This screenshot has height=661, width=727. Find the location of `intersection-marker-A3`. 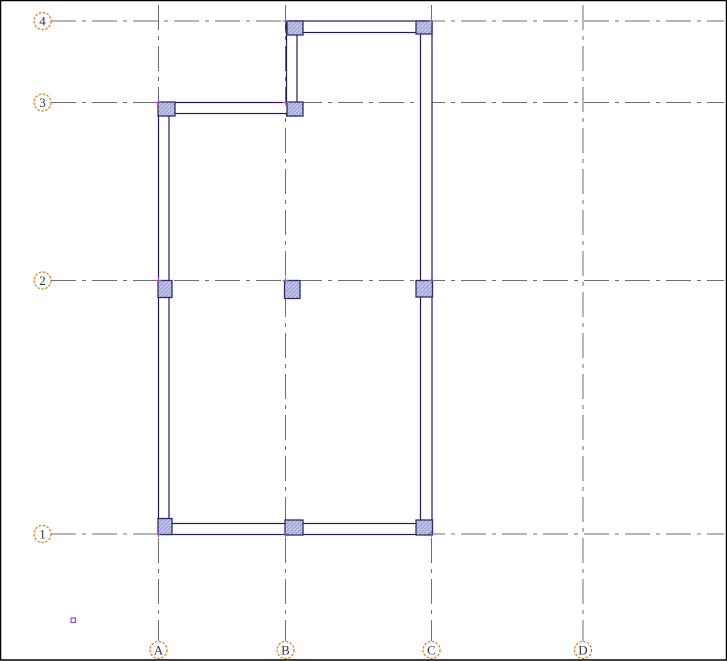

intersection-marker-A3 is located at coordinates (158, 102).